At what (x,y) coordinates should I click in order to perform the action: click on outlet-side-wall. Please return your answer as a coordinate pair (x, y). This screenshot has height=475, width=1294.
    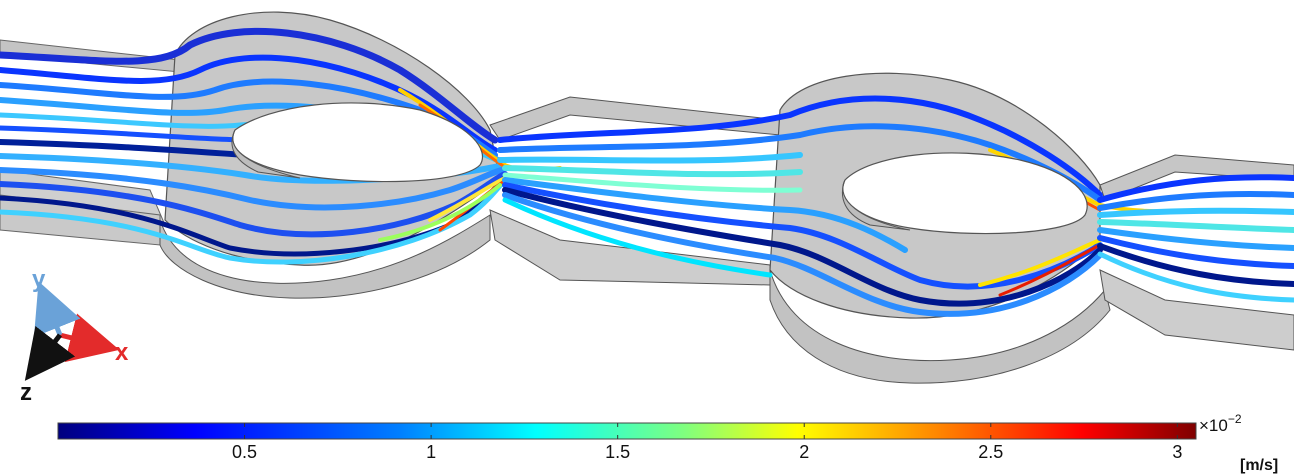
    Looking at the image, I should click on (1196, 310).